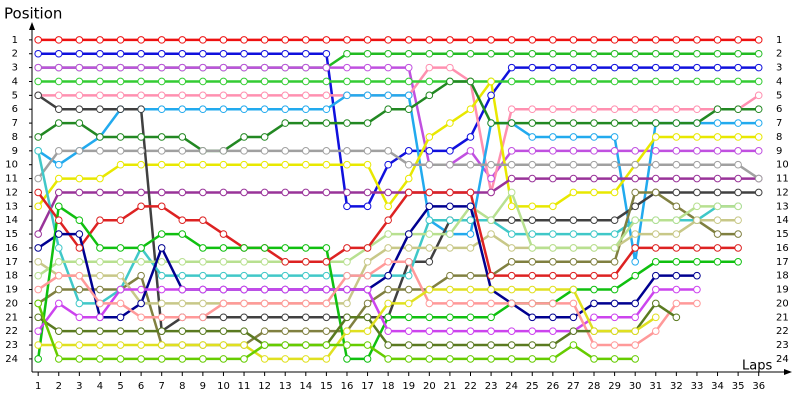 The width and height of the screenshot is (800, 400). What do you see at coordinates (782, 262) in the screenshot?
I see `y-tick-label-right: 17` at bounding box center [782, 262].